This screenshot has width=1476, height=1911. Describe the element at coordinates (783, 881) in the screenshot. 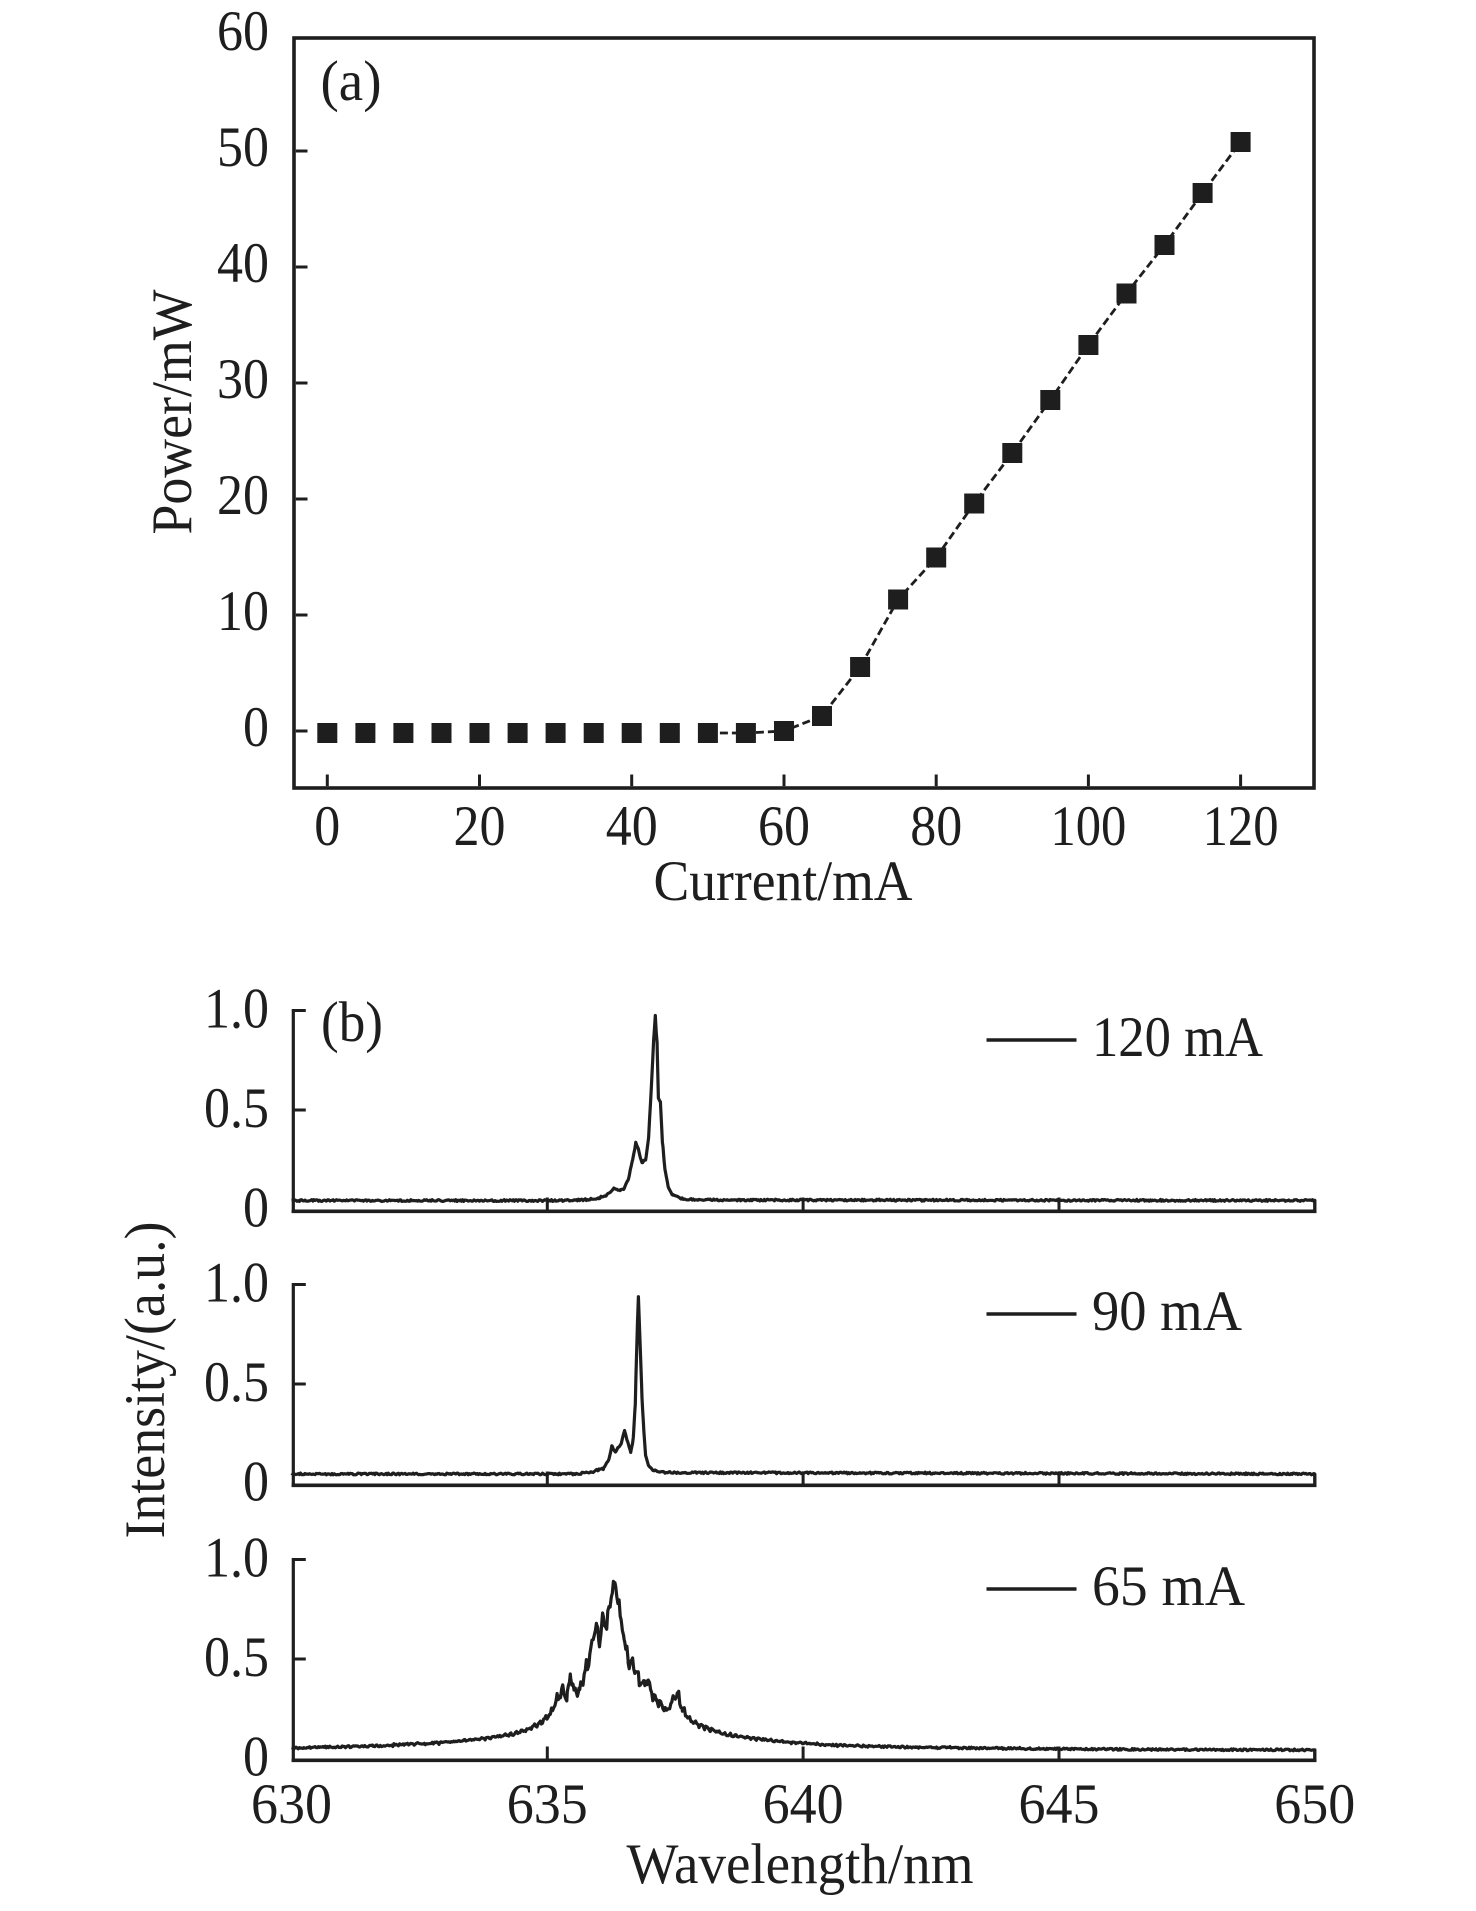

I see `svg-text: Current/mA` at that location.